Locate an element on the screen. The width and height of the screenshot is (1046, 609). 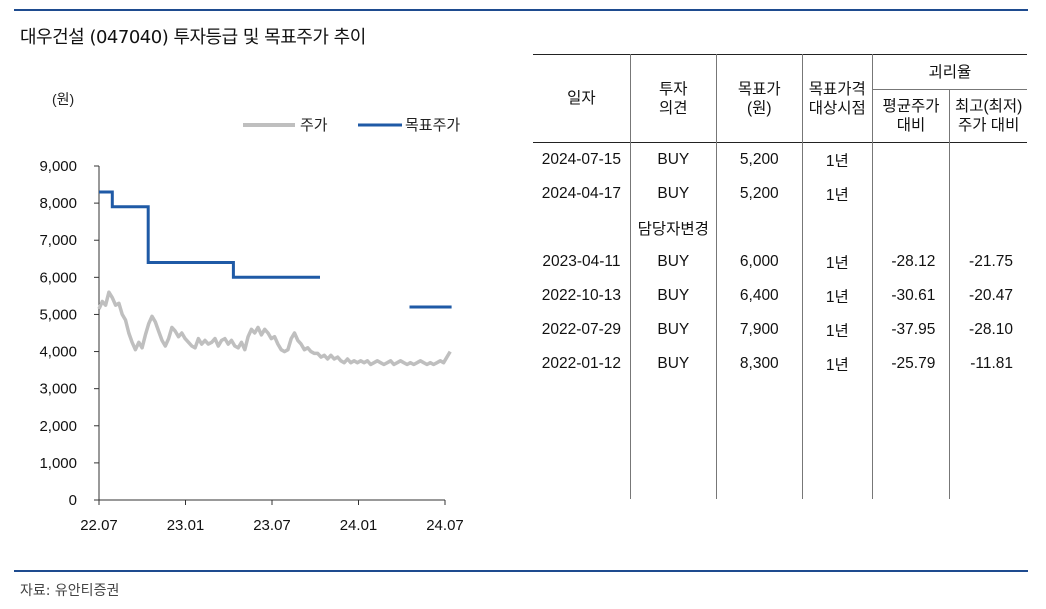
cell-max: -28.10 is located at coordinates (988, 330).